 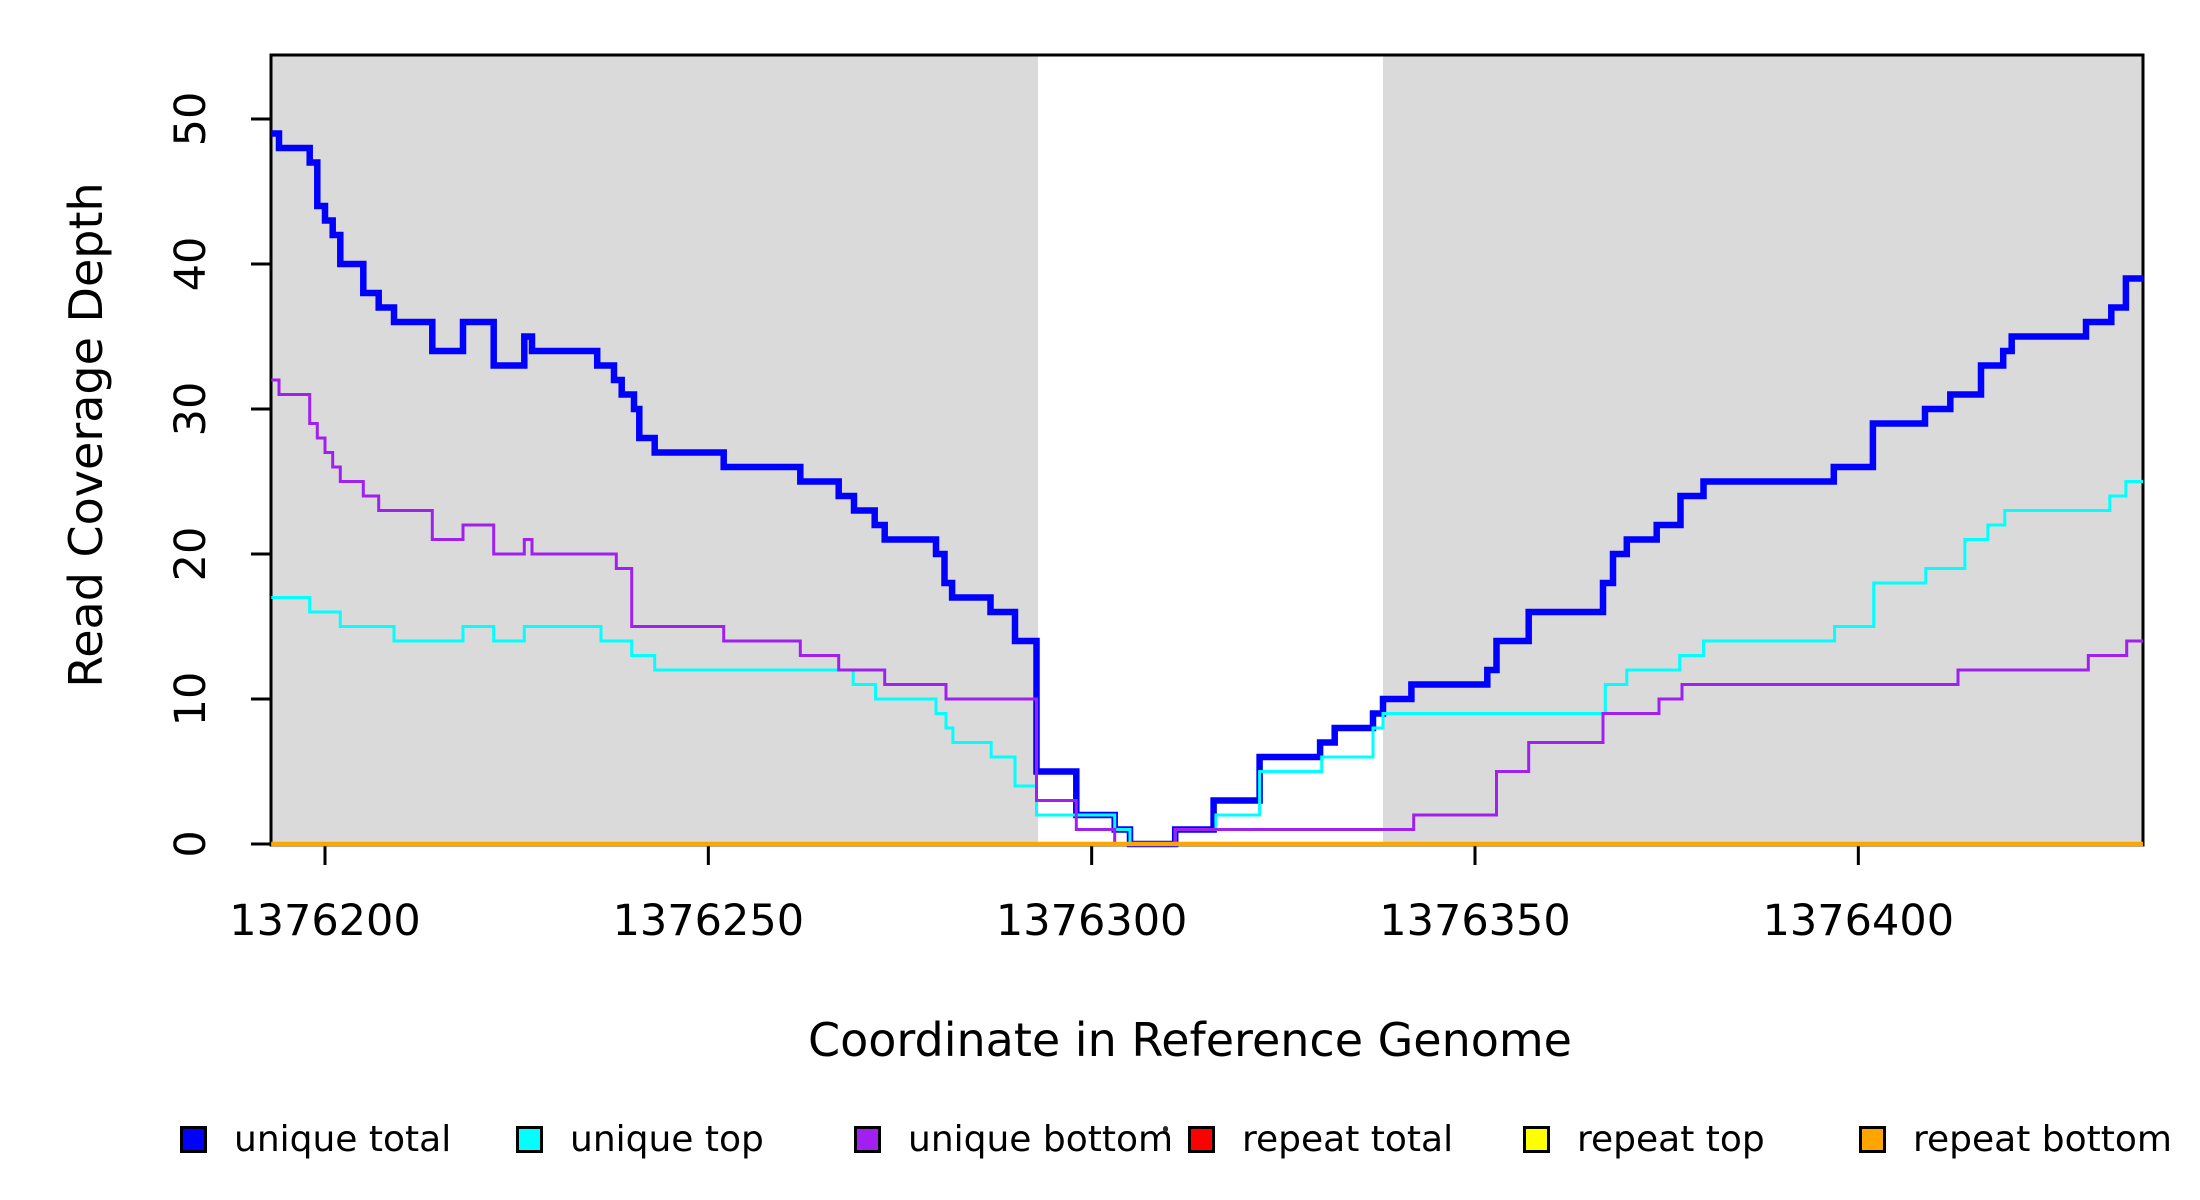 I want to click on x-tick-label: 1376350, so click(x=1475, y=921).